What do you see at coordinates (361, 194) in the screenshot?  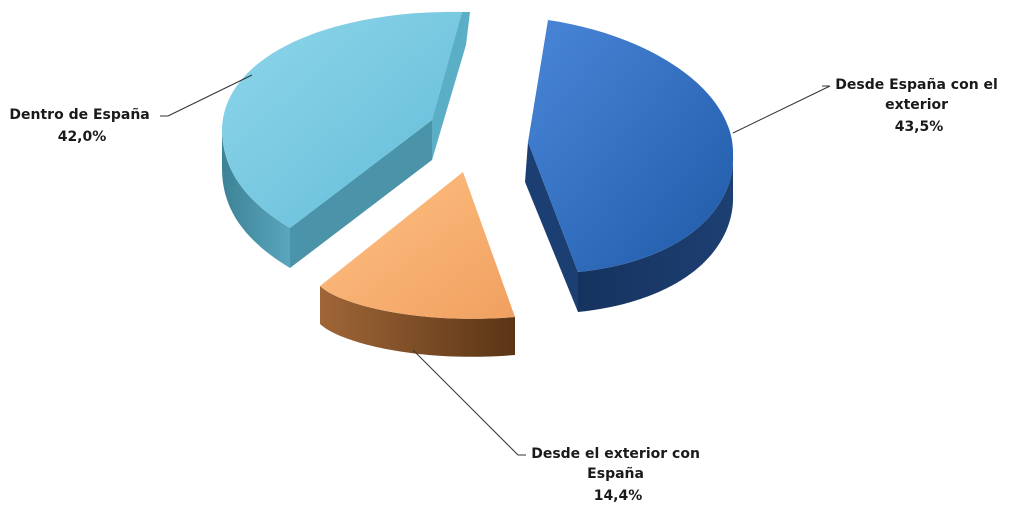 I see `slice-cyan-wall` at bounding box center [361, 194].